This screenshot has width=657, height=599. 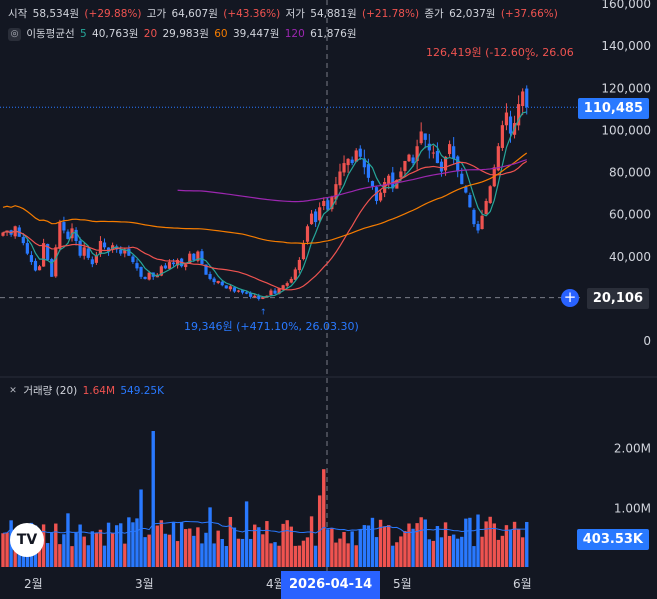 I want to click on ma60-period: 60, so click(x=221, y=34).